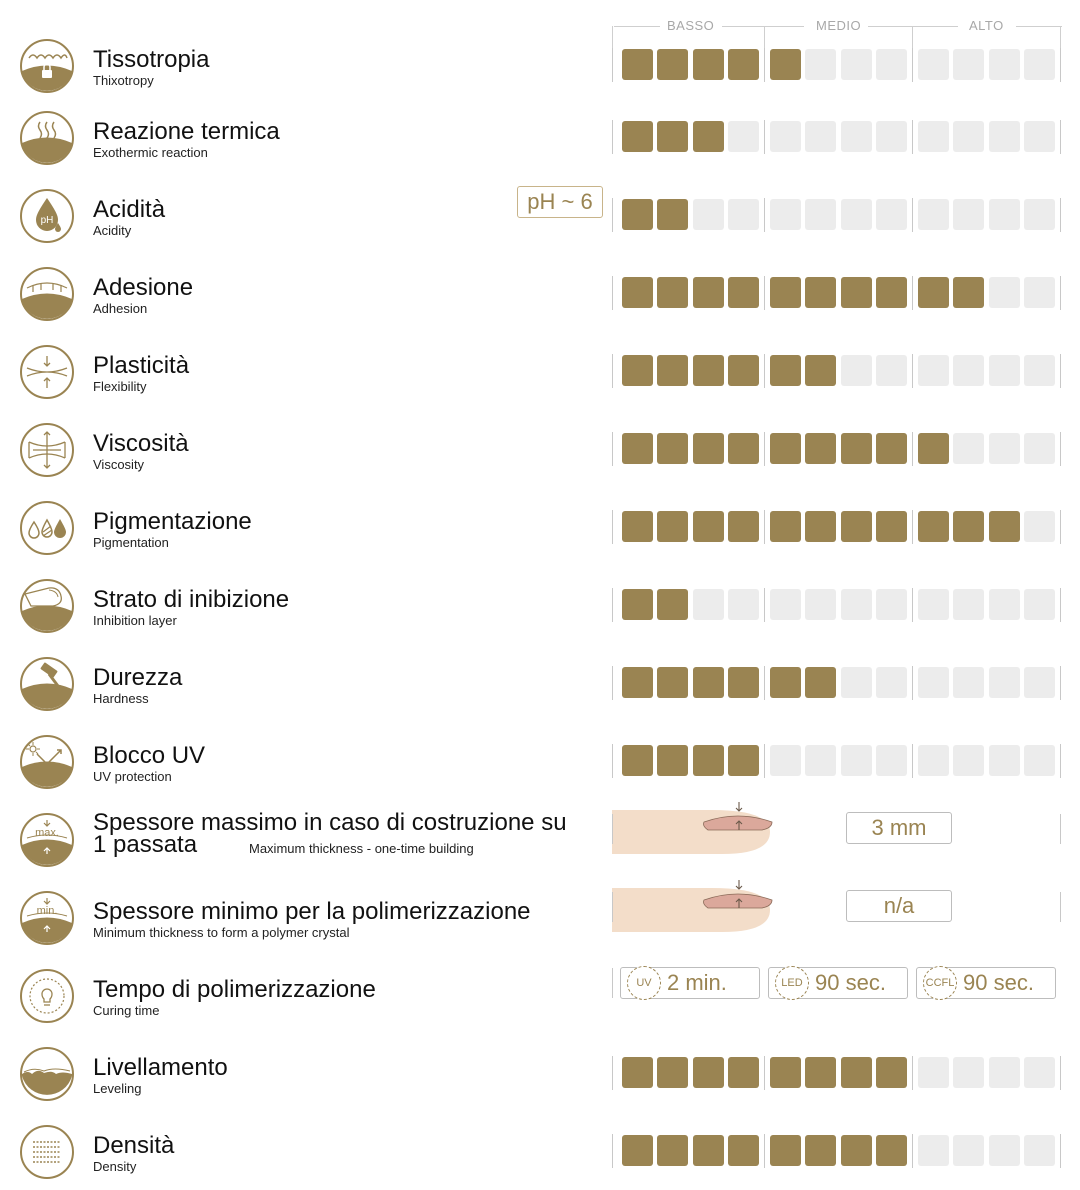 Image resolution: width=1080 pixels, height=1190 pixels. What do you see at coordinates (47, 66) in the screenshot?
I see `thixotropy-lock-icon` at bounding box center [47, 66].